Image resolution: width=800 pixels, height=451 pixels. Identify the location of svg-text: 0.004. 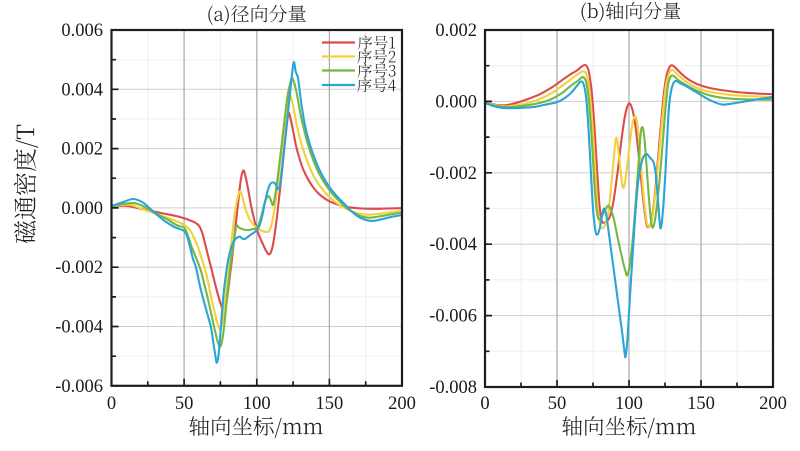
(82, 90).